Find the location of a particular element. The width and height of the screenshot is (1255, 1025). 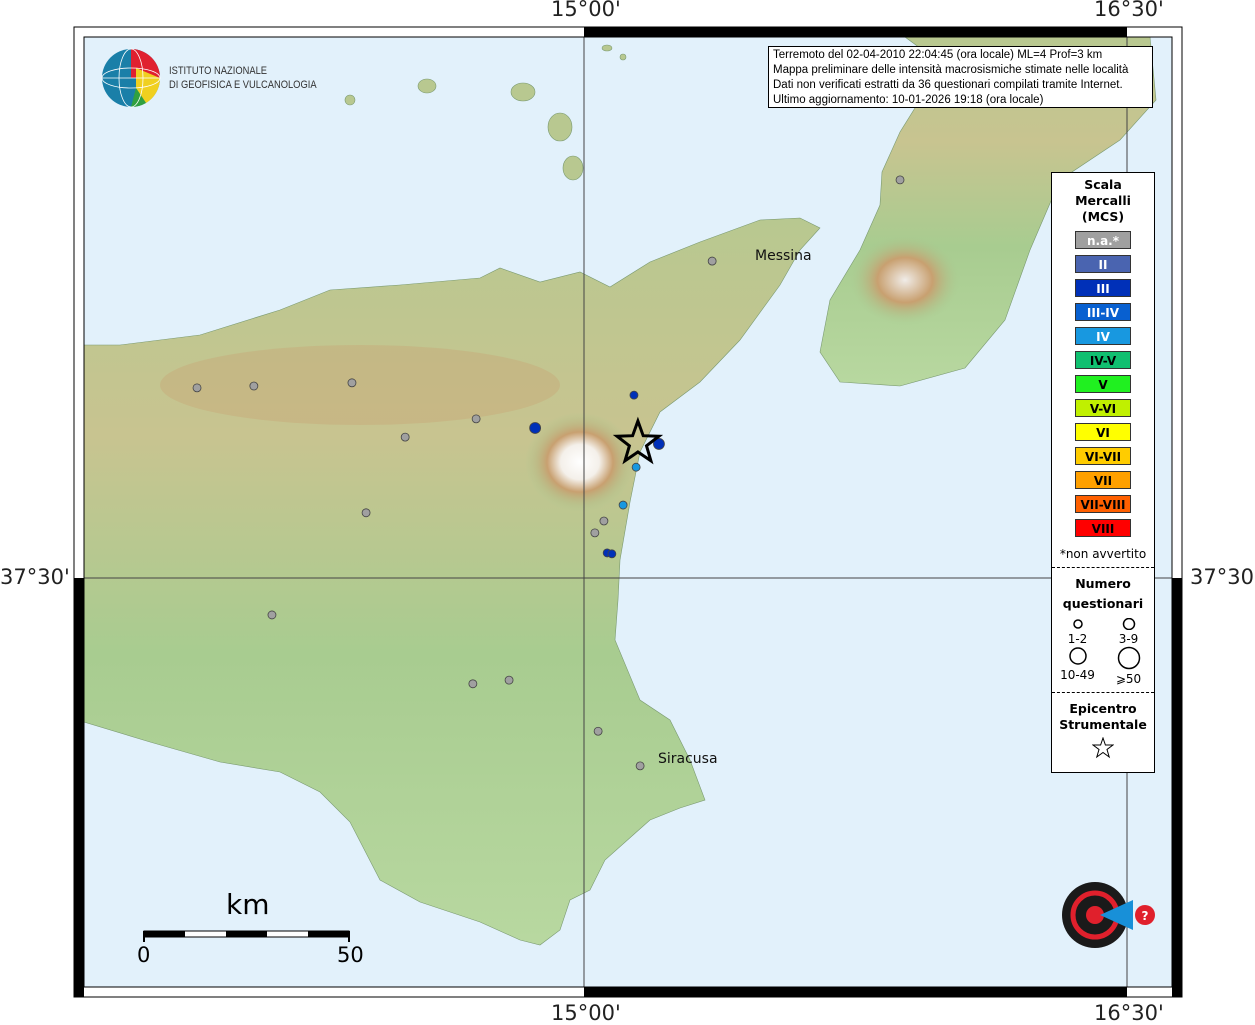

nebrodi-relief is located at coordinates (360, 385).